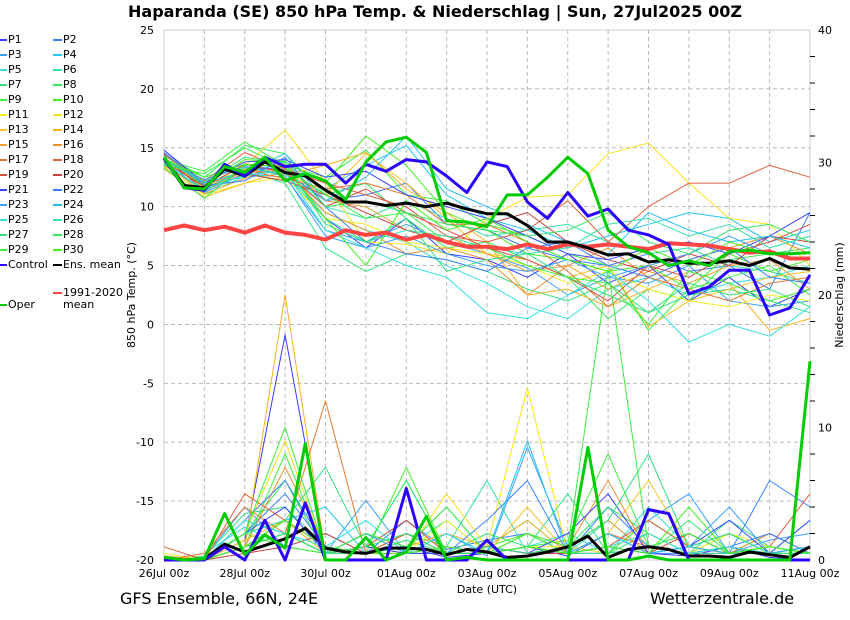 The image size is (850, 620). What do you see at coordinates (15, 99) in the screenshot?
I see `legend-label: P9` at bounding box center [15, 99].